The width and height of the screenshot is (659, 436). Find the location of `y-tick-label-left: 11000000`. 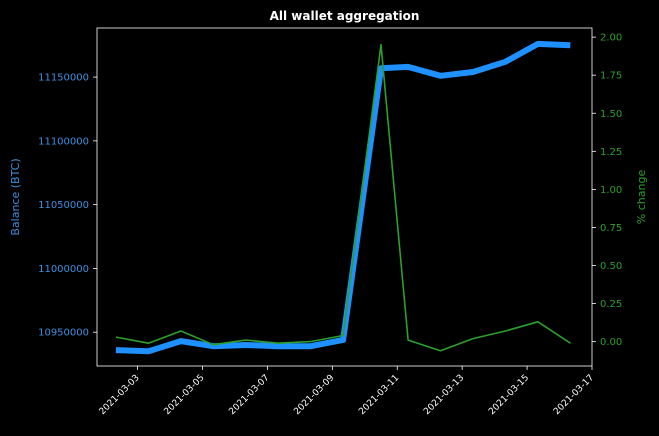

y-tick-label-left: 11000000 is located at coordinates (63, 269).